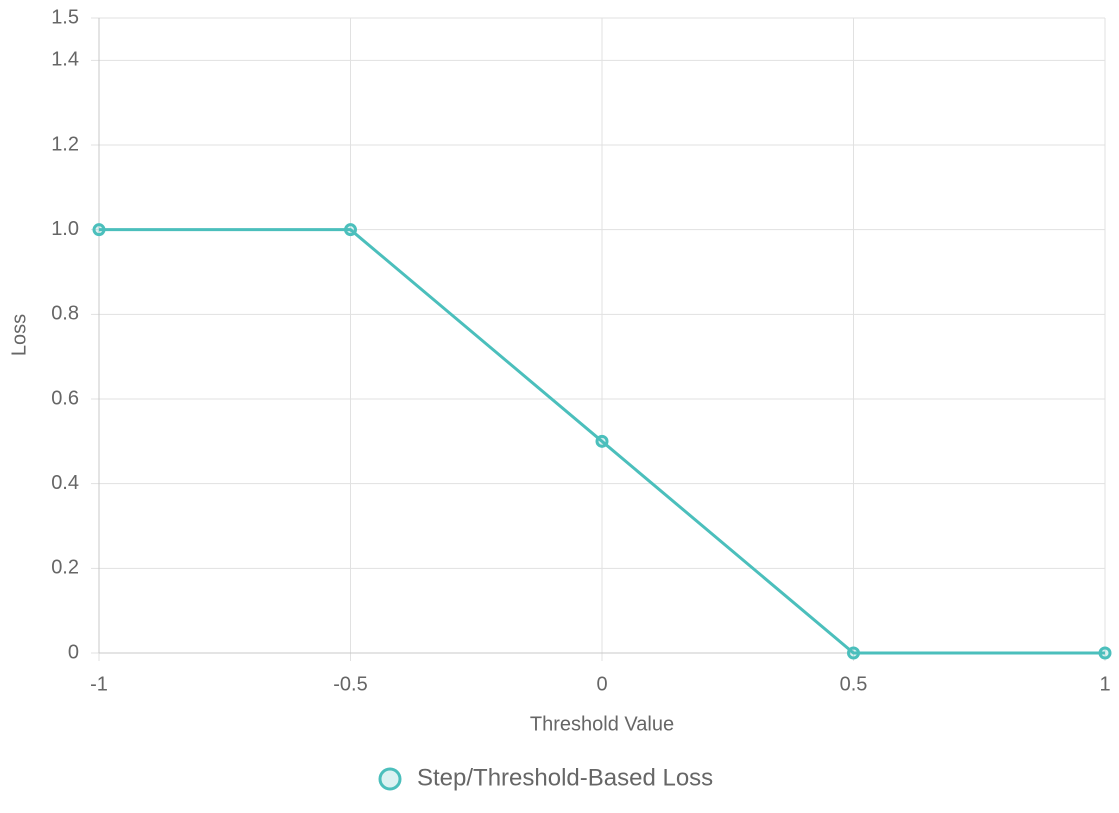 This screenshot has width=1119, height=813. What do you see at coordinates (390, 779) in the screenshot?
I see `legend-marker` at bounding box center [390, 779].